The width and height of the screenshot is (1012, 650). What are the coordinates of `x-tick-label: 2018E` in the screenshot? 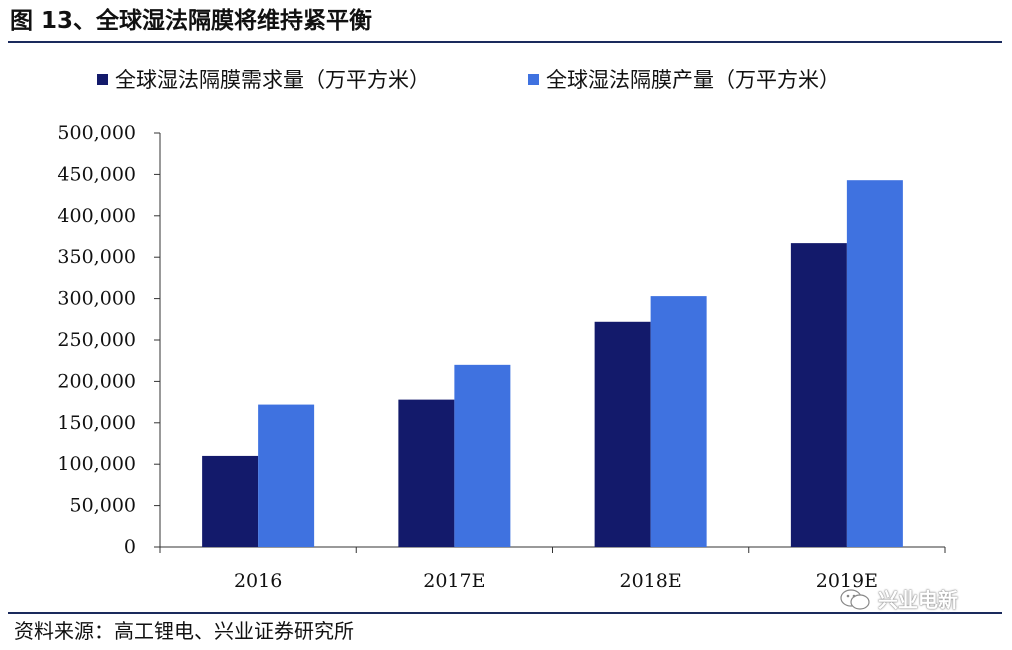 It's located at (651, 581).